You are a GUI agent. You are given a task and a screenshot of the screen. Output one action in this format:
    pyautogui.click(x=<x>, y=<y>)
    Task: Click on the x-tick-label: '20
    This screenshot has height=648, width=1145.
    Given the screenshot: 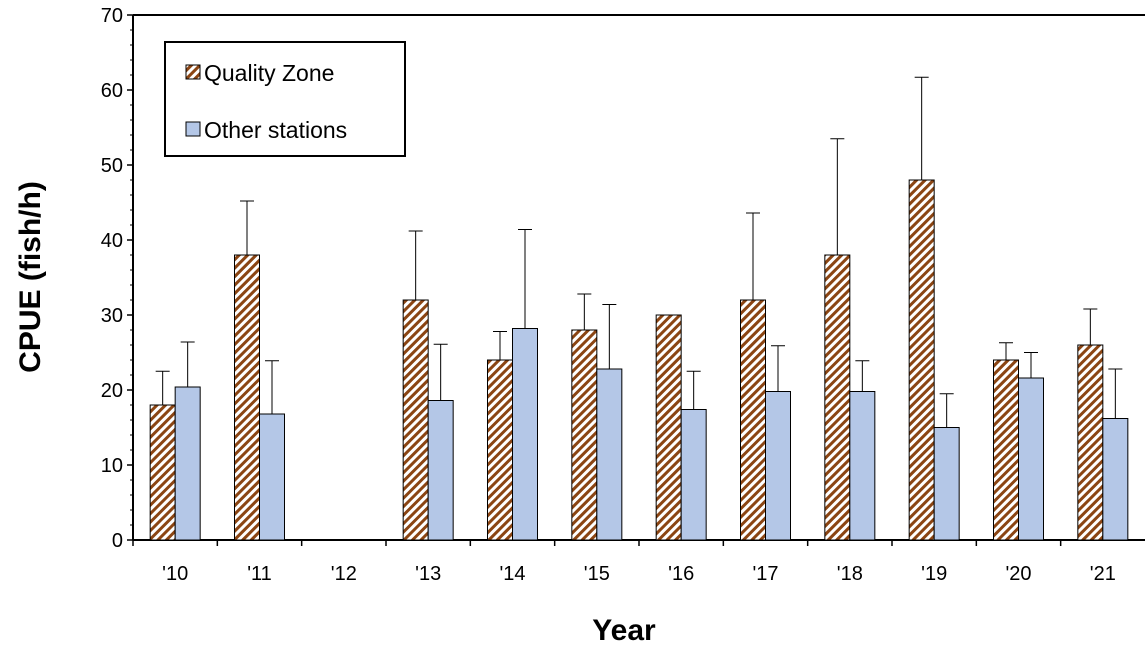 What is the action you would take?
    pyautogui.click(x=1018, y=574)
    